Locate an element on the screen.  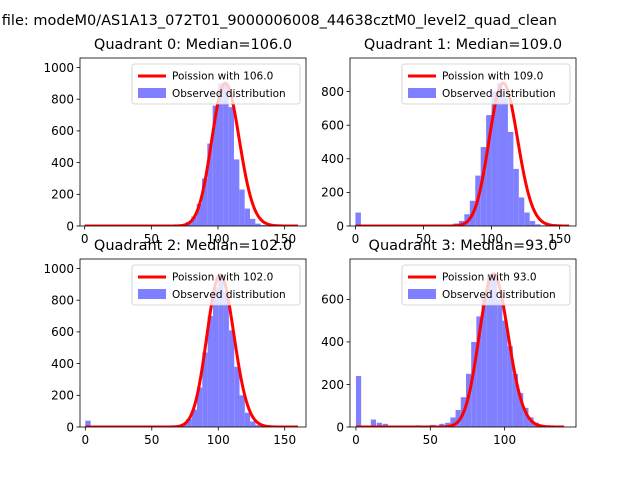
legend-label-poisson: Poission with 93.0 is located at coordinates (489, 278).